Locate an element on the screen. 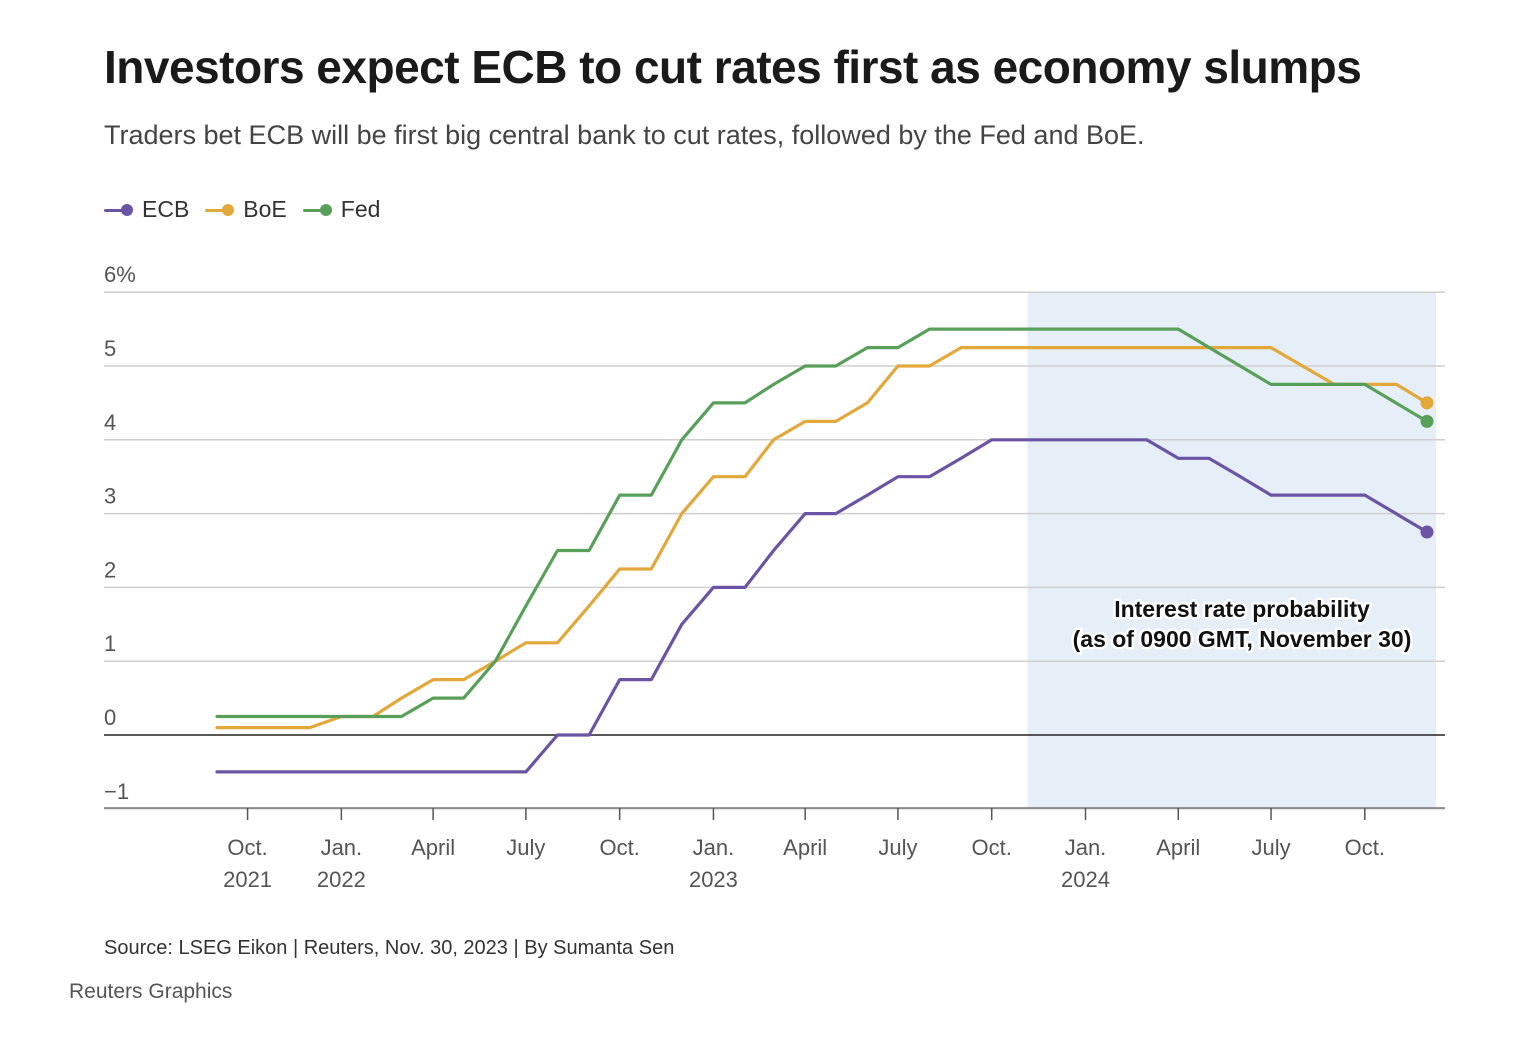 Image resolution: width=1520 pixels, height=1038 pixels. y-tick-label: 6% is located at coordinates (120, 274).